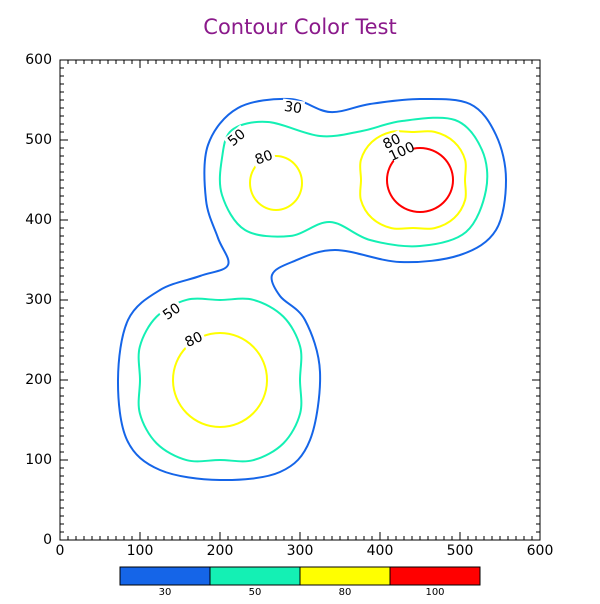 This screenshot has height=604, width=600. Describe the element at coordinates (299, 27) in the screenshot. I see `chart-title: Contour Color Test` at that location.